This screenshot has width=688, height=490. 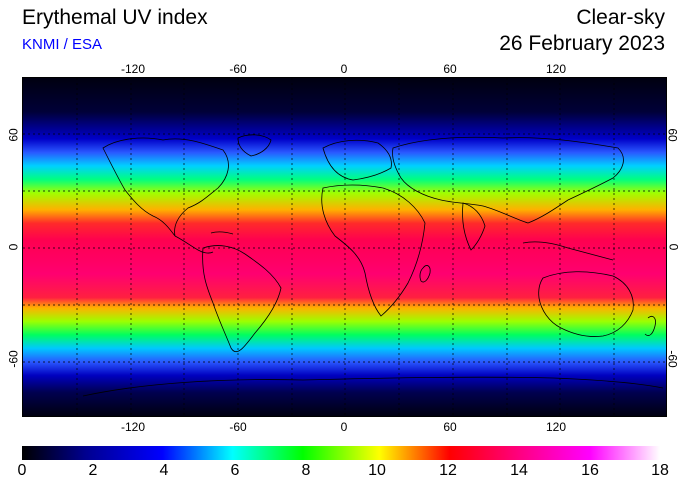 I want to click on coastline-africa, so click(x=373, y=250).